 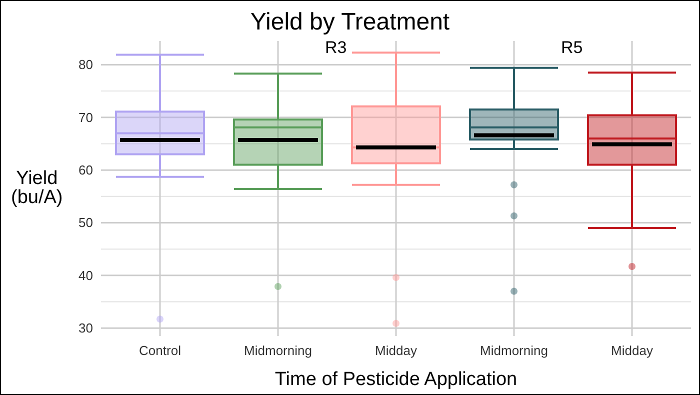 I want to click on y-tick-label: 70, so click(x=85, y=117).